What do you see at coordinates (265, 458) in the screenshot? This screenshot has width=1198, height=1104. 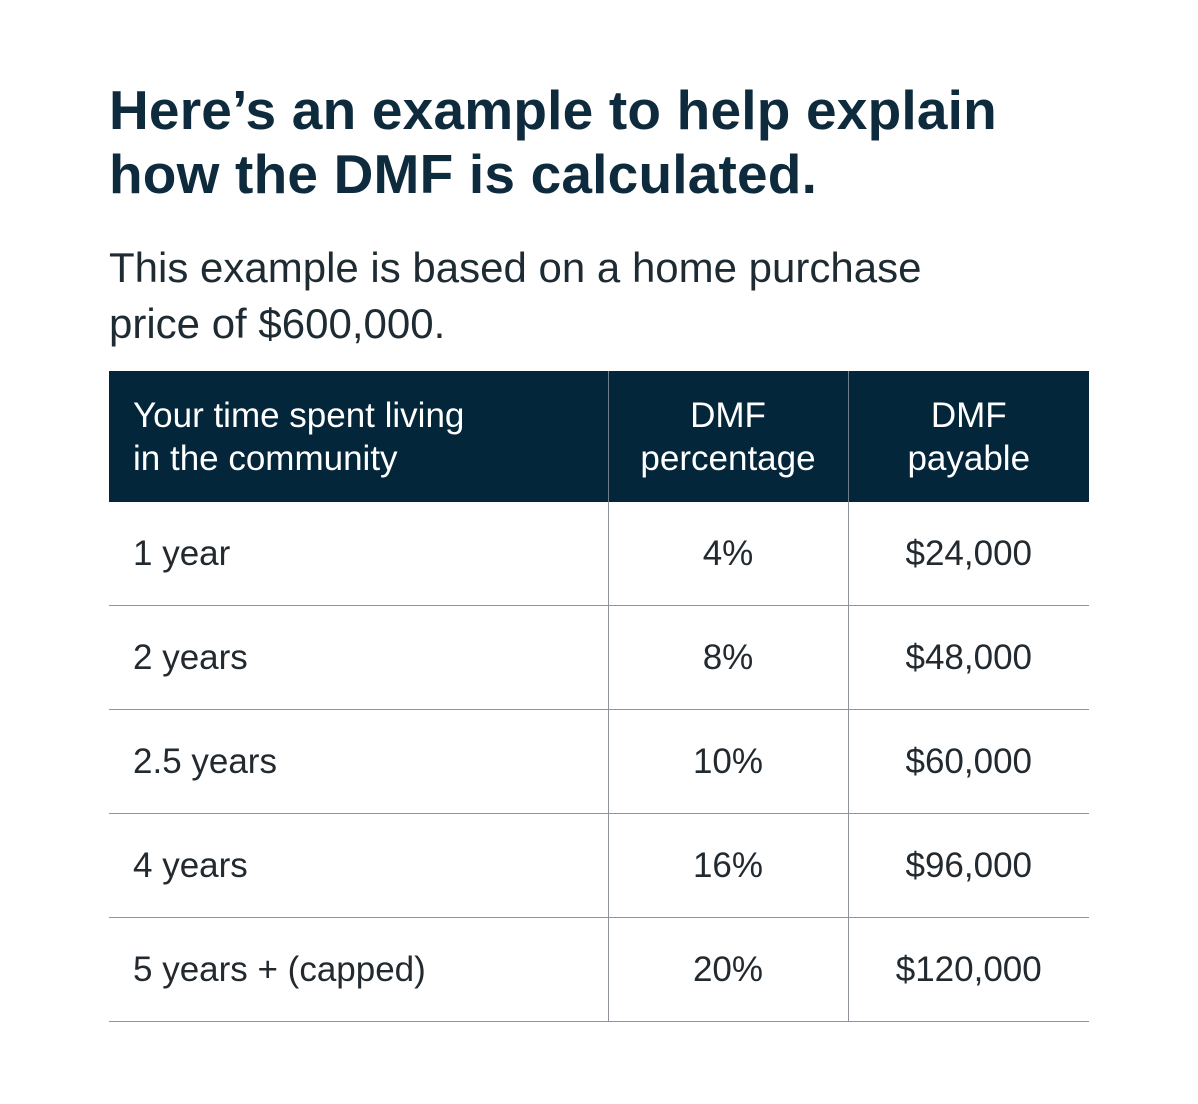 I see `header-time-spent-line-2: in the community` at bounding box center [265, 458].